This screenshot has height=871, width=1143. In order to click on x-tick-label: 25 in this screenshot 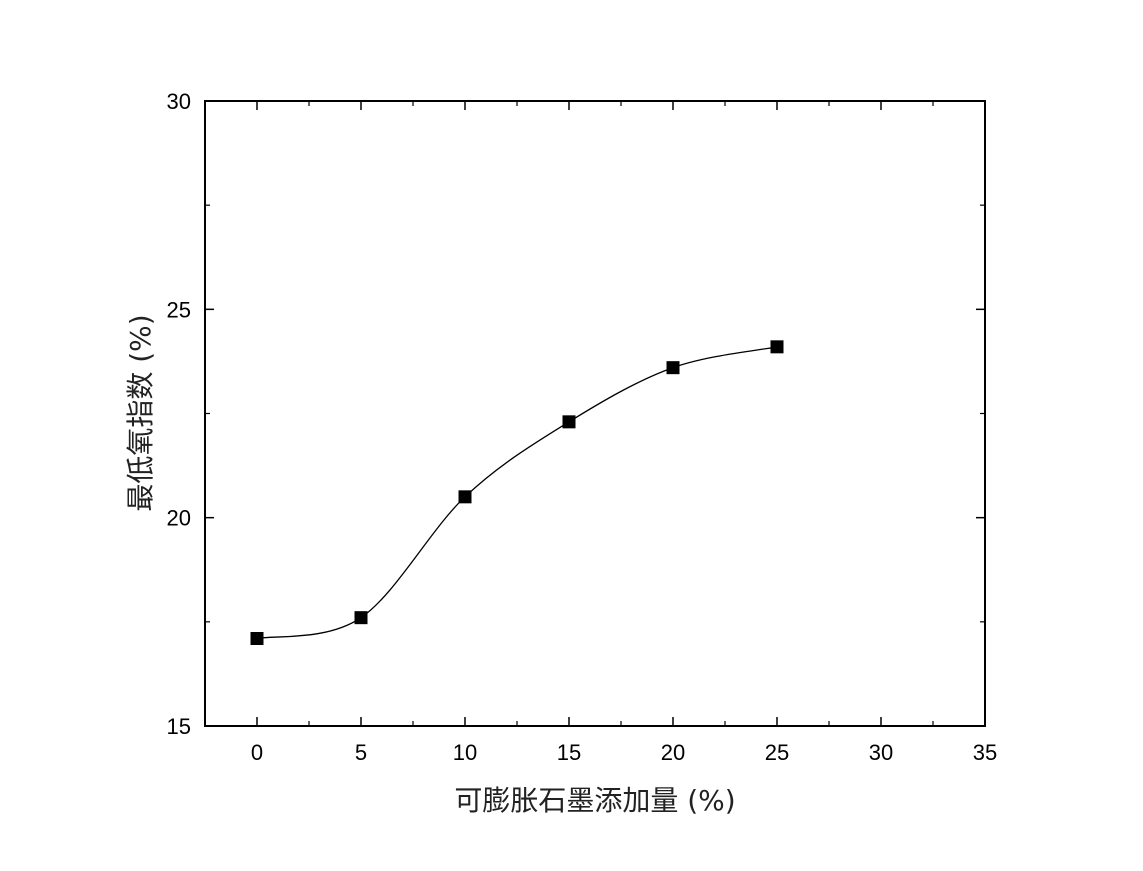, I will do `click(777, 752)`.